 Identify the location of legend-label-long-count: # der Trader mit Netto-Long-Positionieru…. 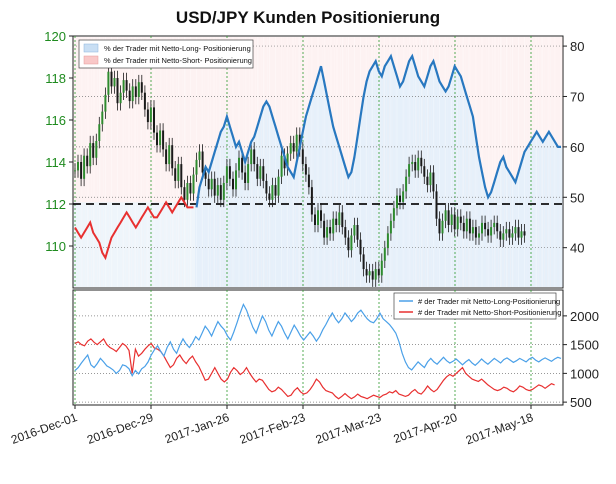
(489, 301).